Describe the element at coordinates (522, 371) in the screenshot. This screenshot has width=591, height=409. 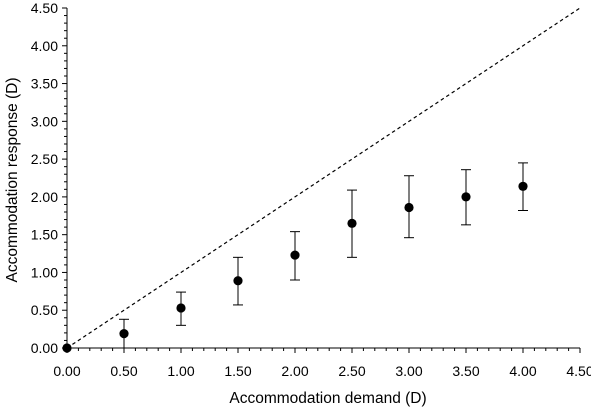
I see `x-tick-label: 4.00` at that location.